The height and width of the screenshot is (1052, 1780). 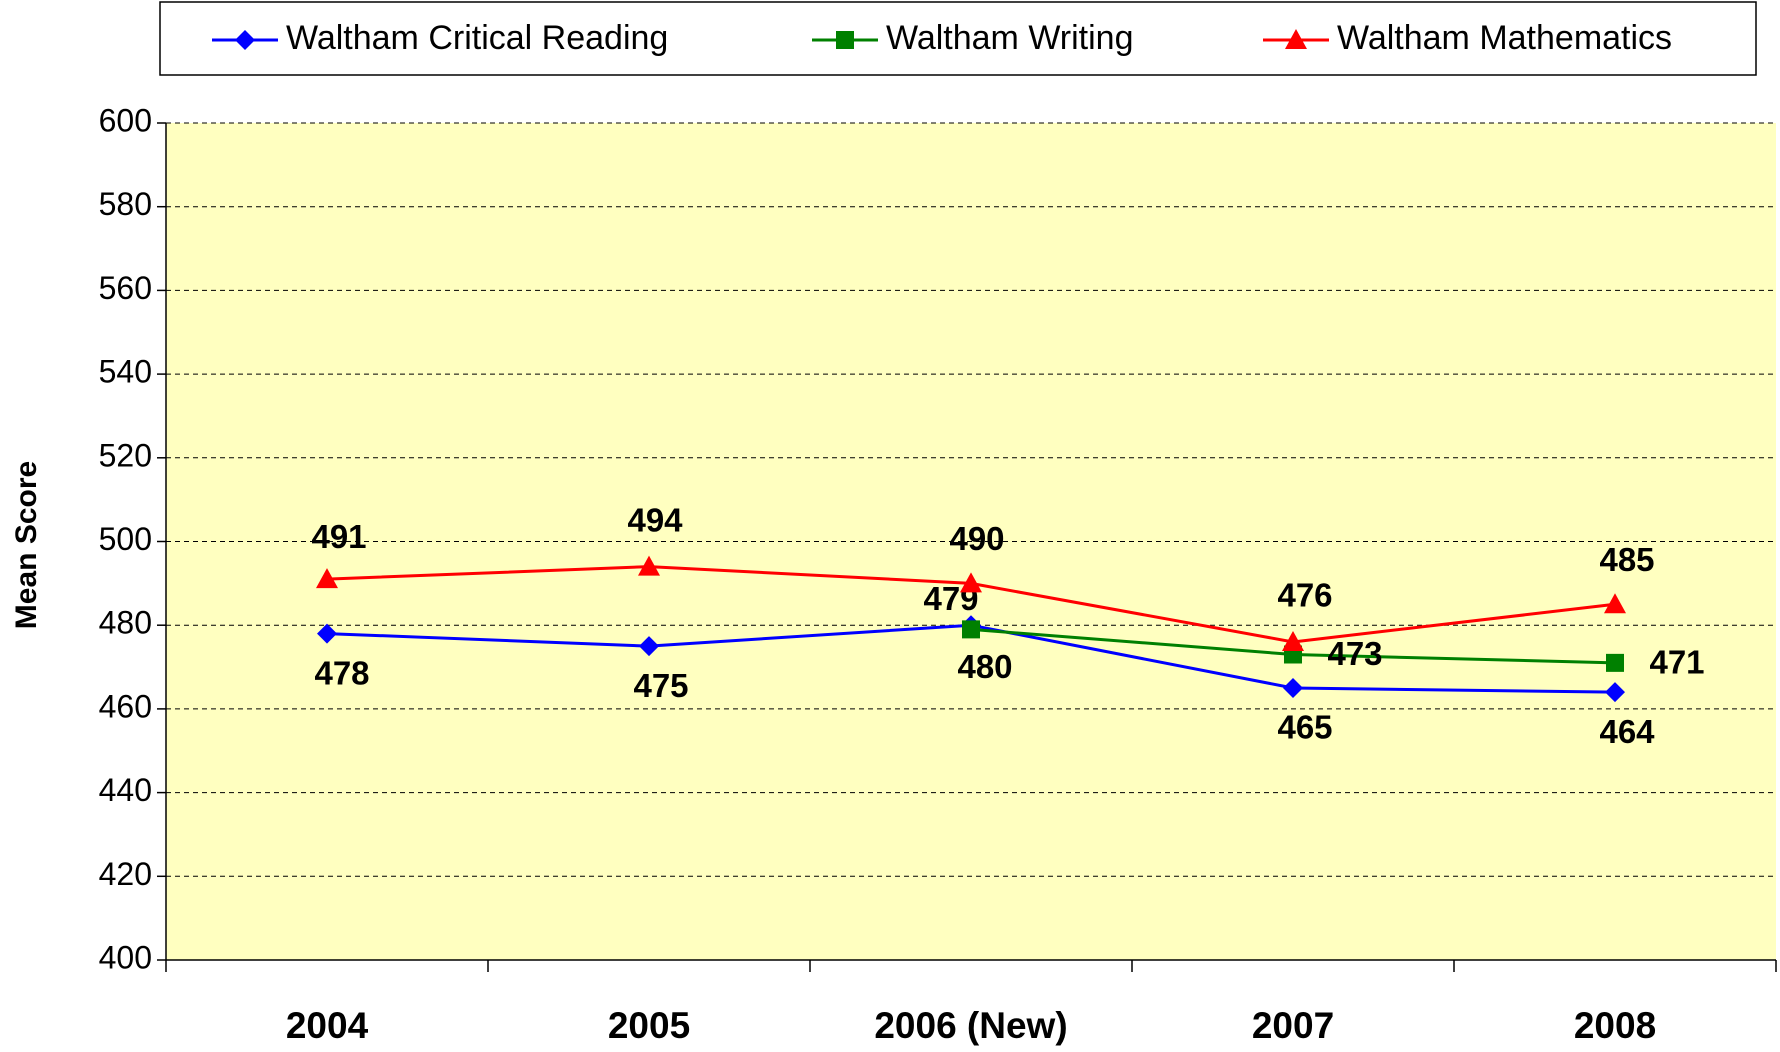 I want to click on y-tick-label: 580, so click(x=125, y=204).